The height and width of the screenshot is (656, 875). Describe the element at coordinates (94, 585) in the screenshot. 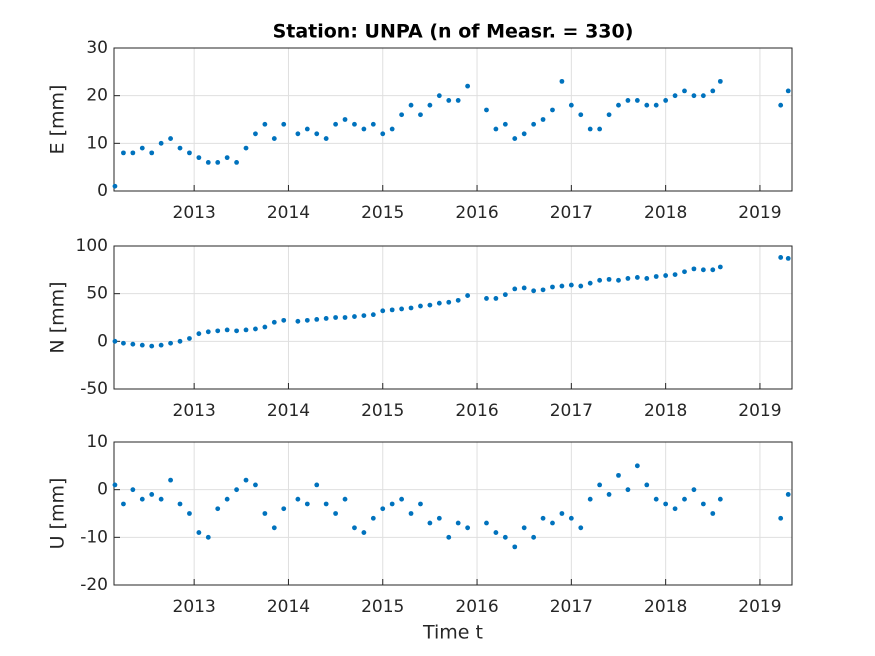

I see `y-tick-label: -20` at that location.